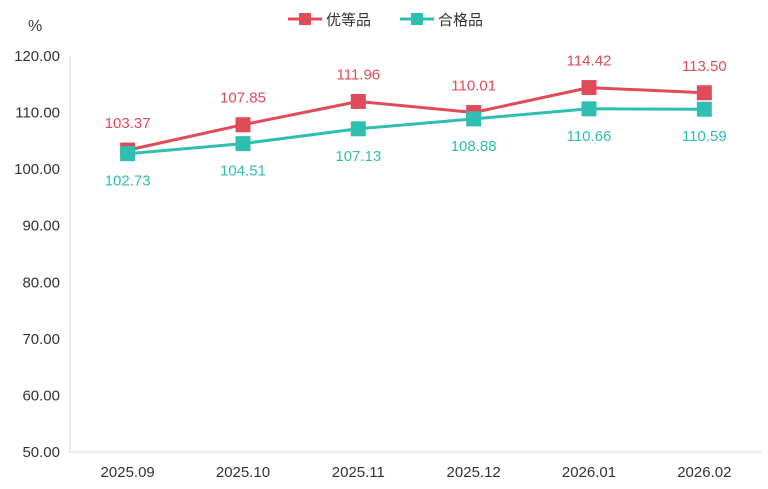 Image resolution: width=768 pixels, height=489 pixels. I want to click on data-label: 107.85, so click(243, 98).